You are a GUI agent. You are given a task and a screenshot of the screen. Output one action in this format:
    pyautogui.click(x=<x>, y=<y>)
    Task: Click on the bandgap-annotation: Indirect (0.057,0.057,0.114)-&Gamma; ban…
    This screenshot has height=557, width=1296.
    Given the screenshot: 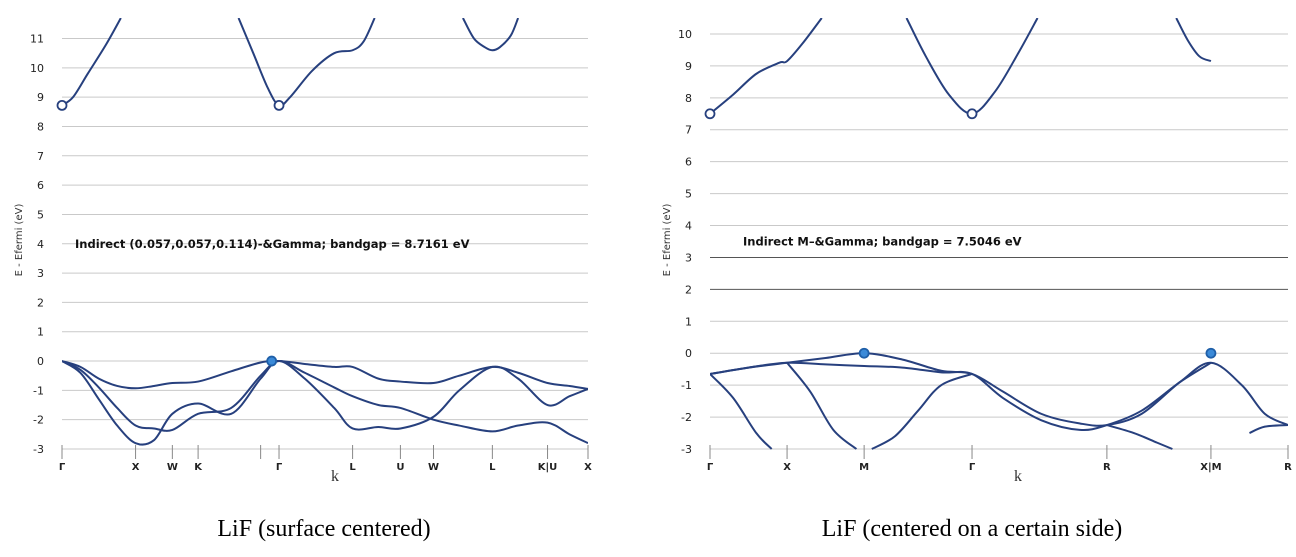 What is the action you would take?
    pyautogui.click(x=272, y=244)
    